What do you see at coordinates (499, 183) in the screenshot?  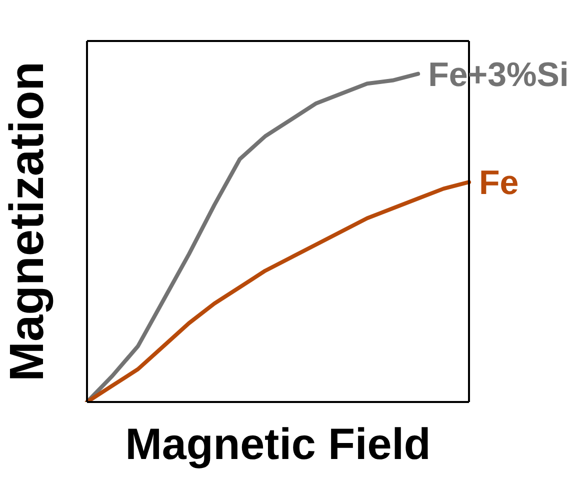 I see `series-label: Fe` at bounding box center [499, 183].